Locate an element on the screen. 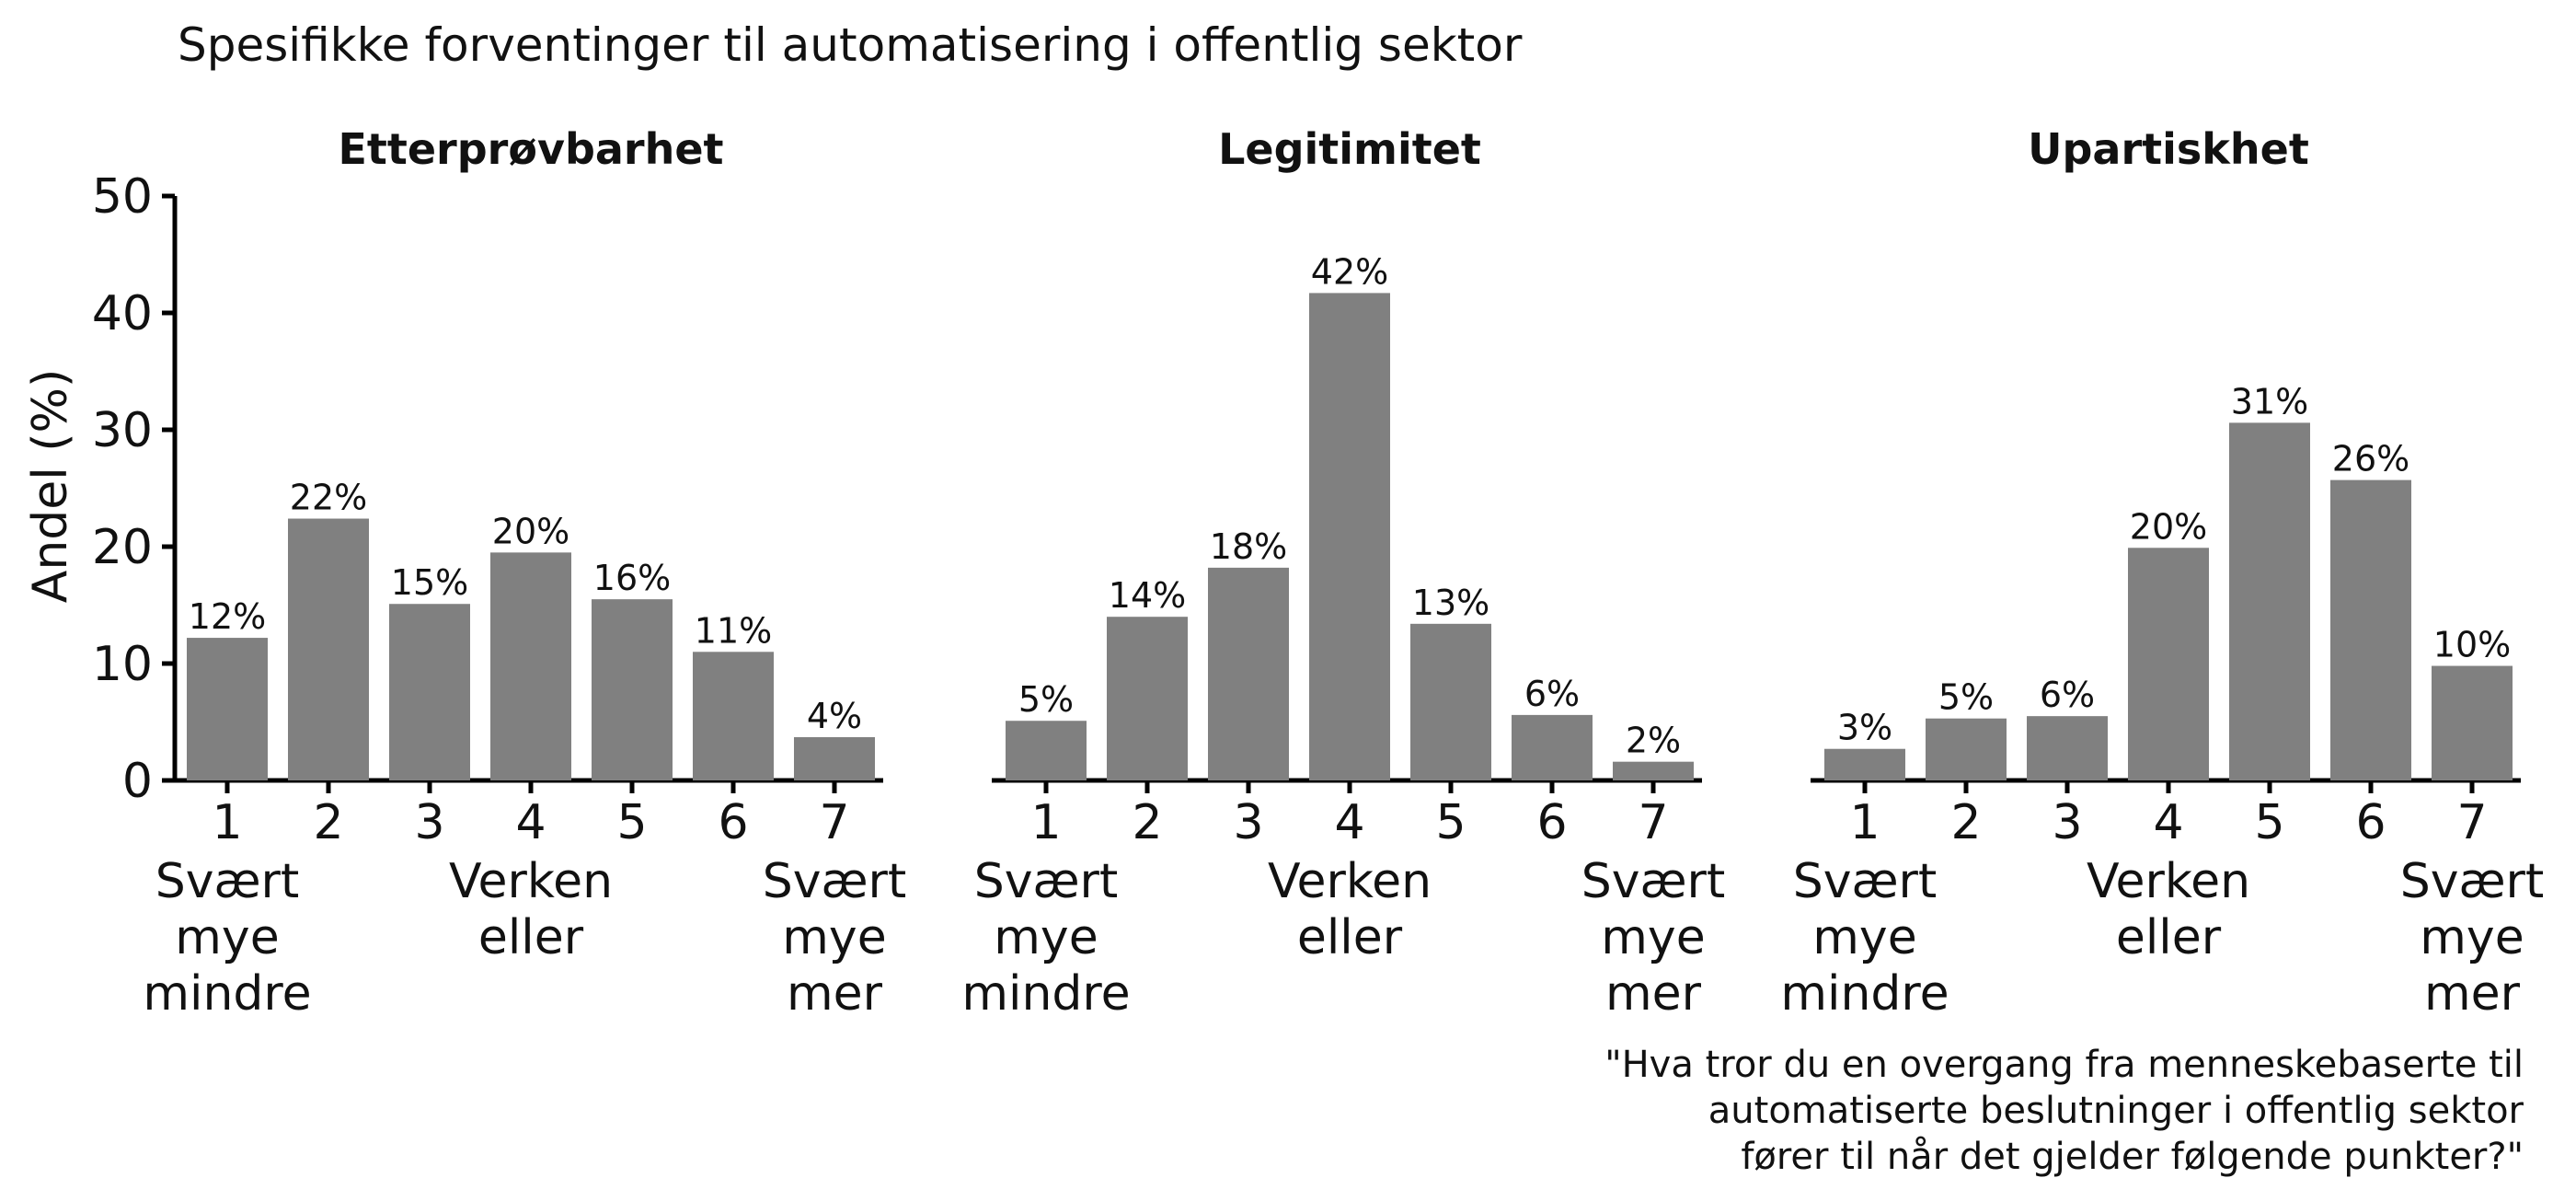  bar-value-label: 31% is located at coordinates (2269, 402).